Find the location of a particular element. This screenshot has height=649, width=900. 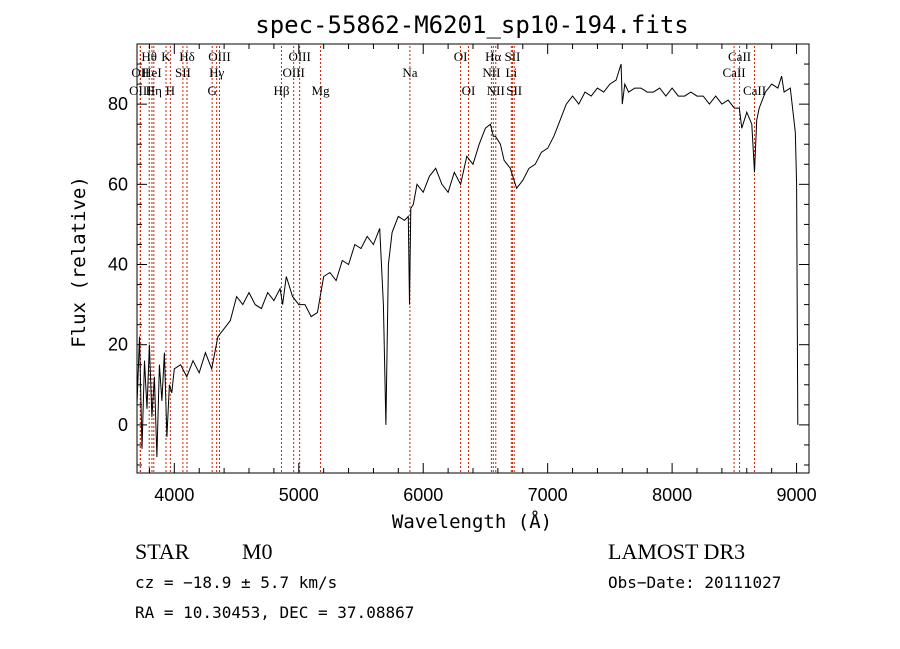

spectral-line-label: OII is located at coordinates (140, 72).